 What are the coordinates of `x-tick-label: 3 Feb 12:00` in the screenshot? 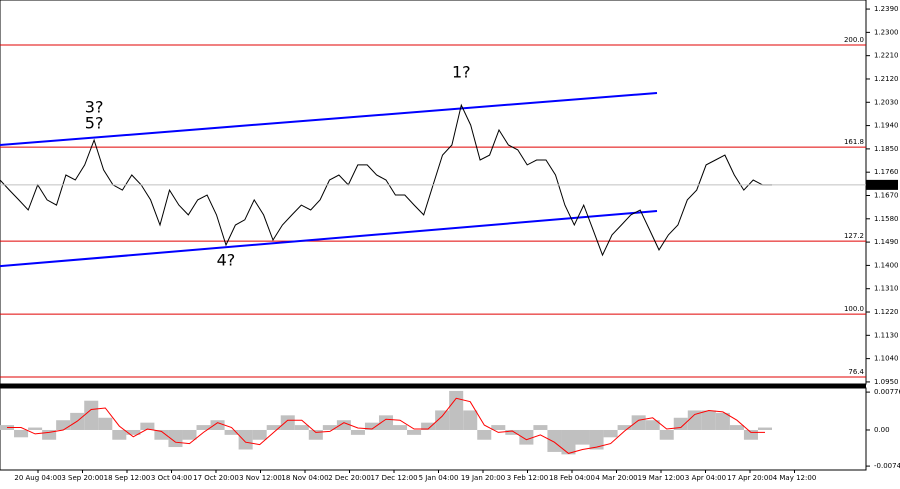 It's located at (527, 478).